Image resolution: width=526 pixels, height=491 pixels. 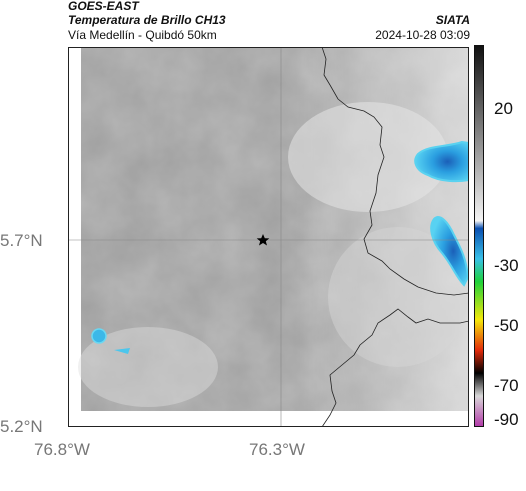 What do you see at coordinates (21, 240) in the screenshot?
I see `lat-label: 5.7°N` at bounding box center [21, 240].